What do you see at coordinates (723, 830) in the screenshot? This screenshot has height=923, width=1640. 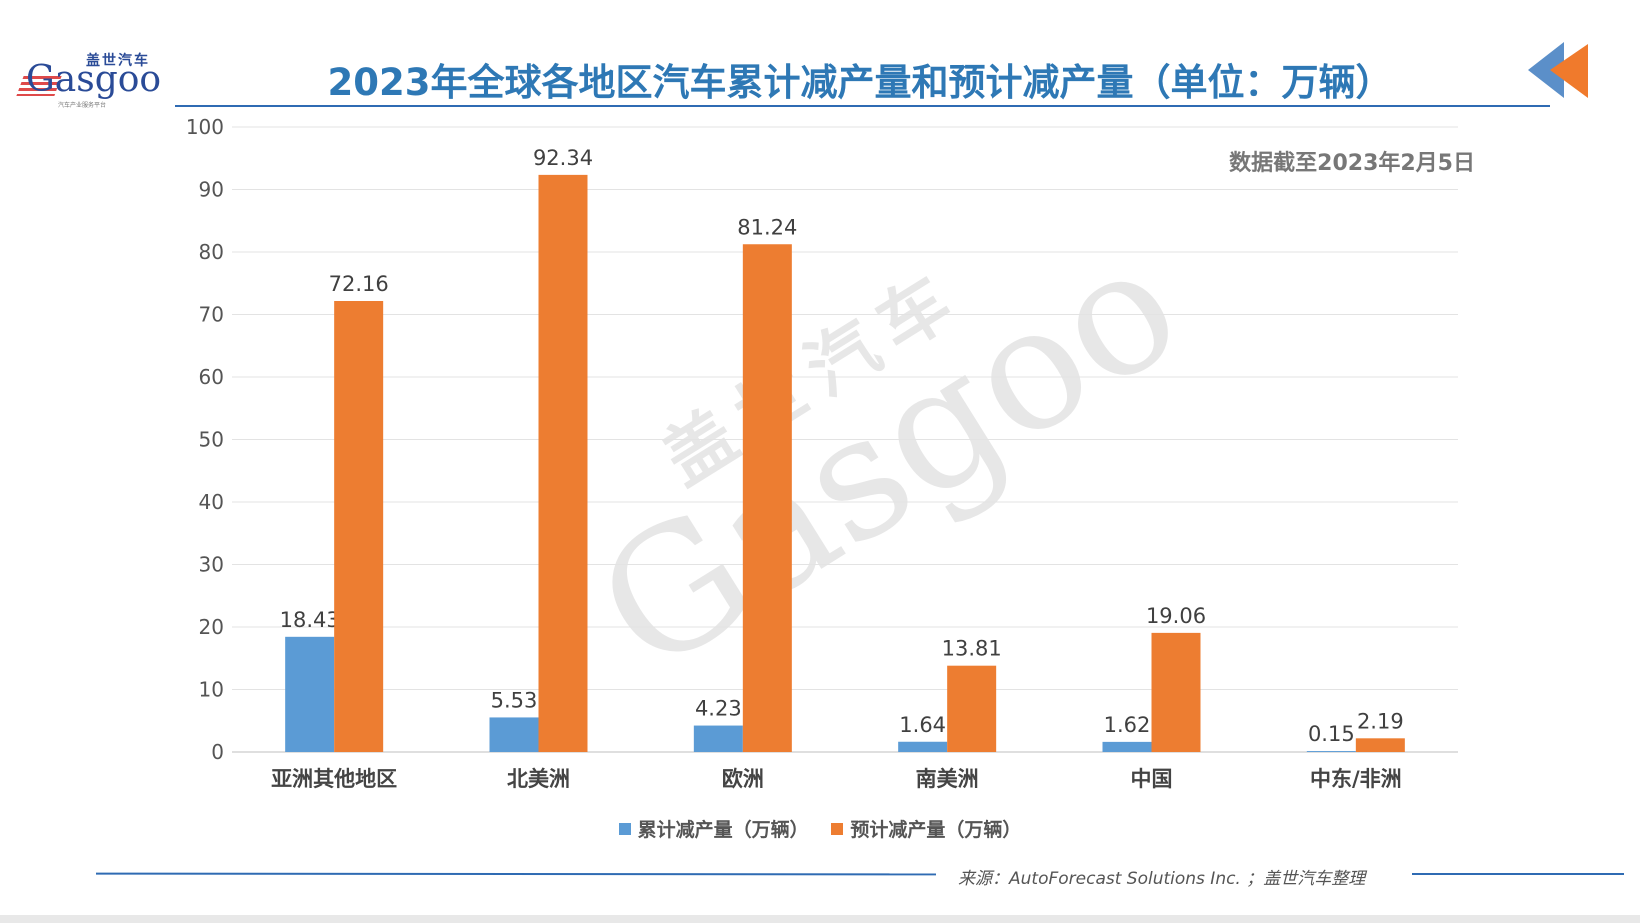 I see `legend-label-series1: 累计减产量（万辆）` at bounding box center [723, 830].